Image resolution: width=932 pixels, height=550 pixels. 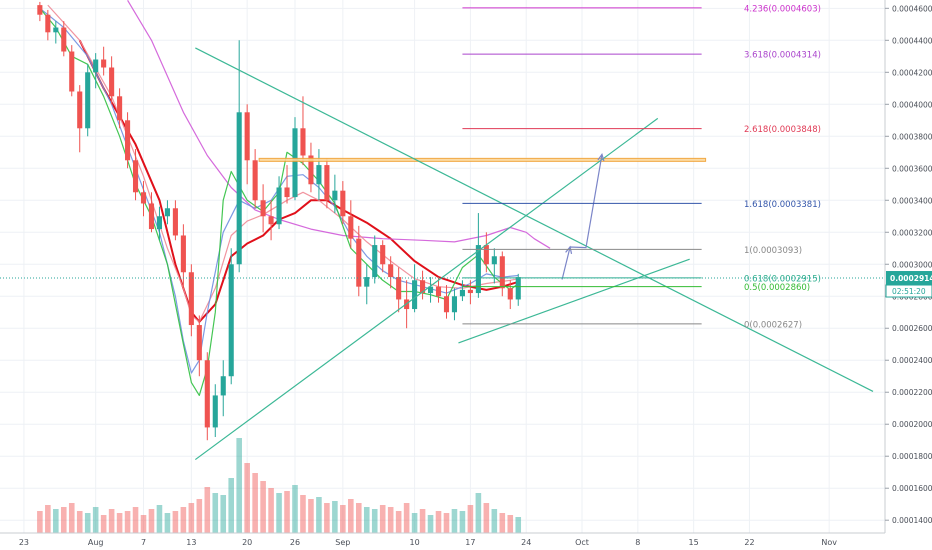 I want to click on price-tick-label: 0.0003400, so click(x=912, y=200).